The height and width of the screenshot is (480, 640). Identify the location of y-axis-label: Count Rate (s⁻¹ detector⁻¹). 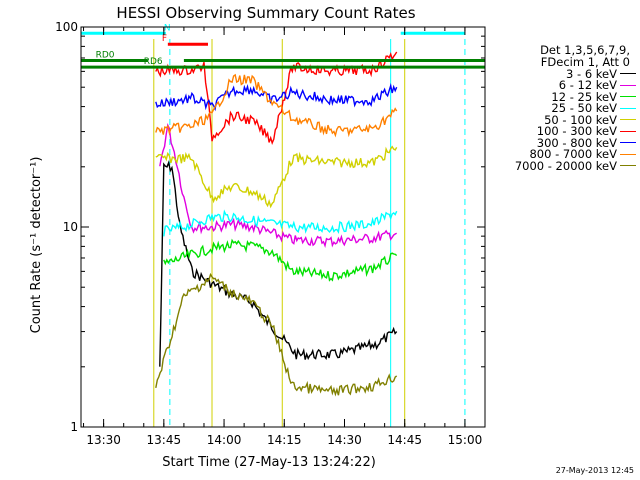
(36, 245).